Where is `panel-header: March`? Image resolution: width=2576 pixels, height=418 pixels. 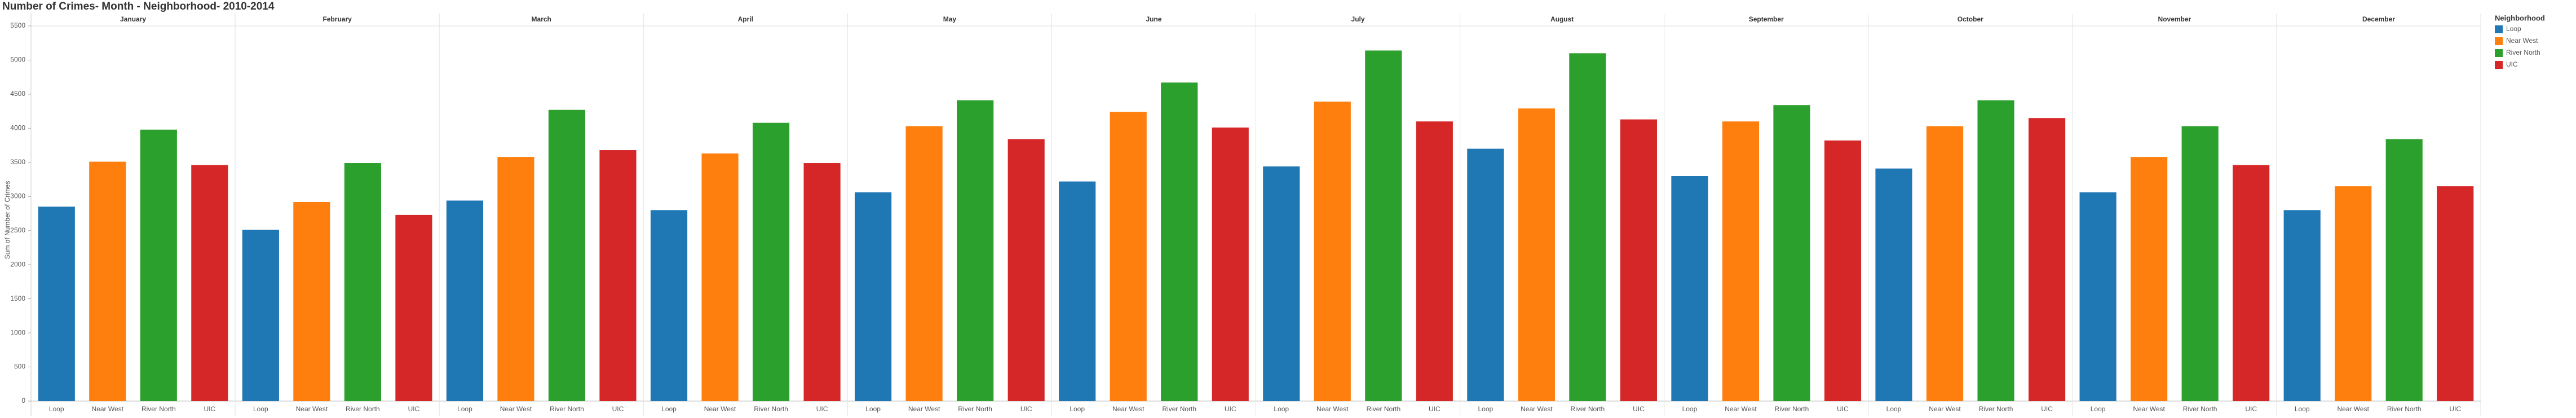
panel-header: March is located at coordinates (541, 19).